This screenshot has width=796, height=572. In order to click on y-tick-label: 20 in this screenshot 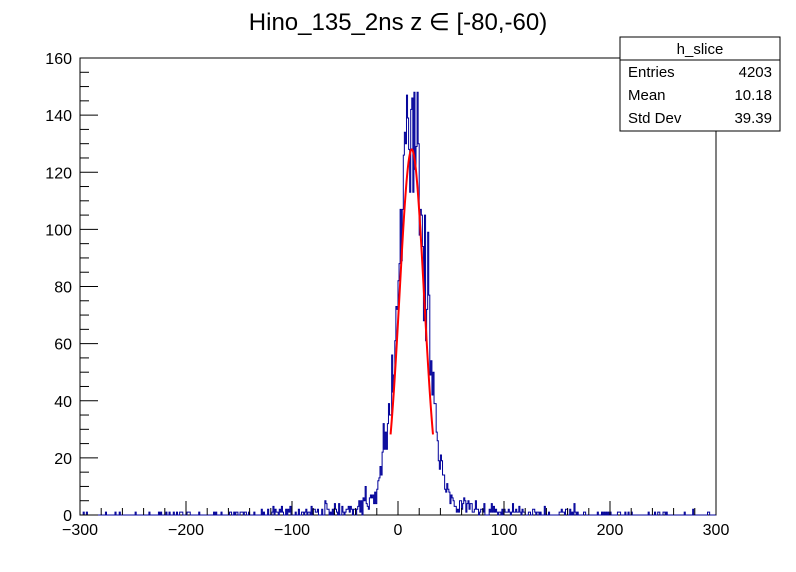, I will do `click(63, 459)`.